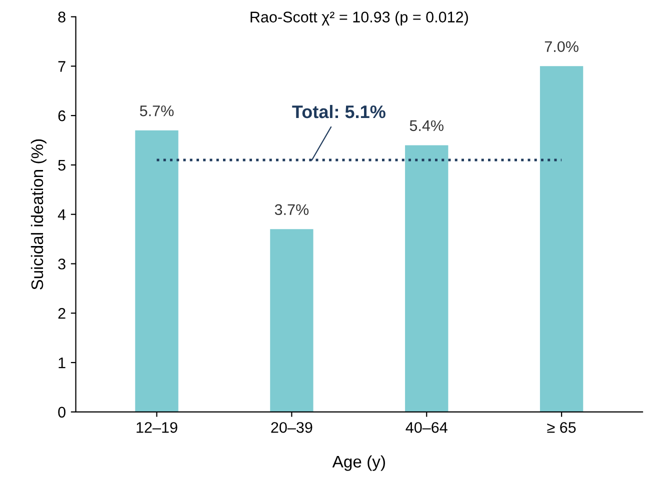 This screenshot has width=659, height=479. What do you see at coordinates (62, 412) in the screenshot?
I see `y-tick-label: 0` at bounding box center [62, 412].